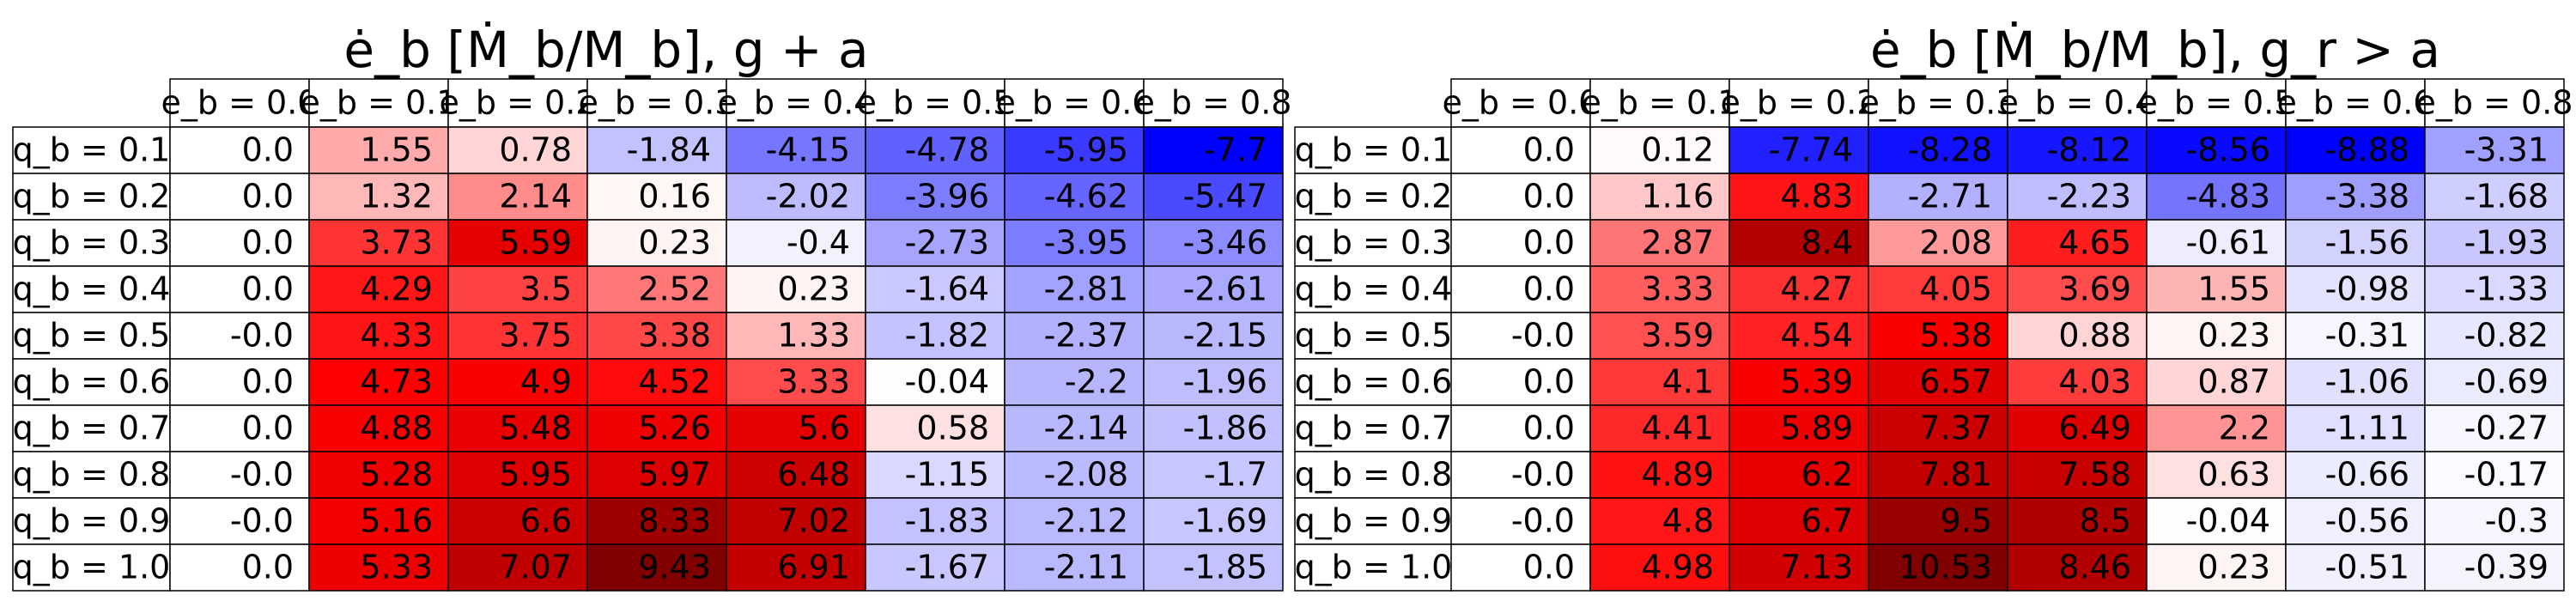  Describe the element at coordinates (674, 336) in the screenshot. I see `cell-value-label: 3.38` at that location.